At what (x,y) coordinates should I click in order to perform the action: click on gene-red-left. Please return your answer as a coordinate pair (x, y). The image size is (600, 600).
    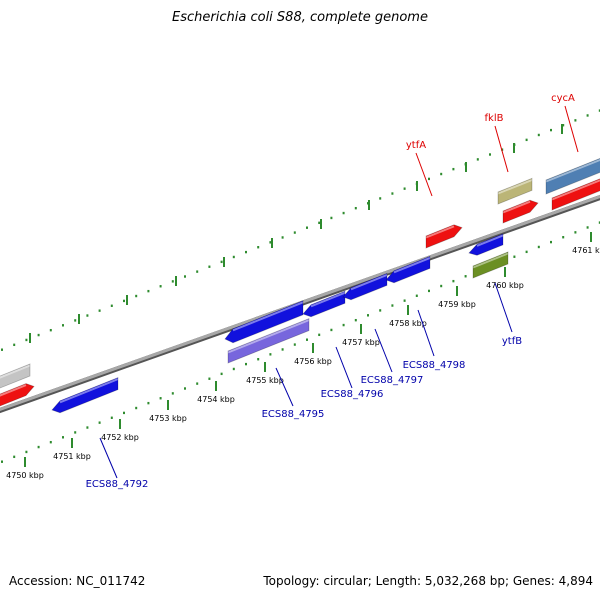
    Looking at the image, I should click on (17, 395).